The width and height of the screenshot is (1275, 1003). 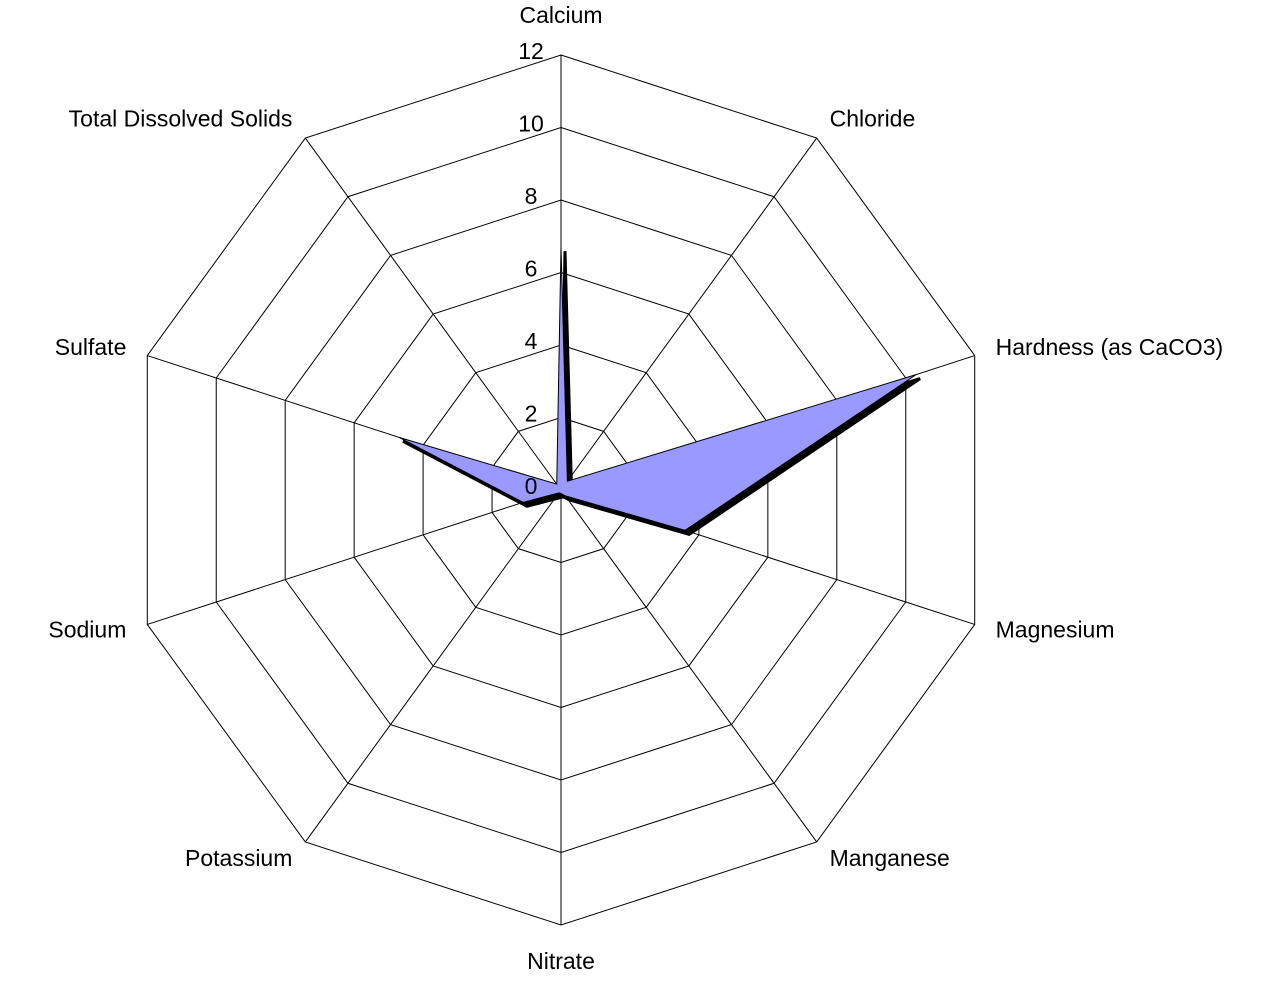 What do you see at coordinates (181, 118) in the screenshot?
I see `category-label: Total Dissolved Solids` at bounding box center [181, 118].